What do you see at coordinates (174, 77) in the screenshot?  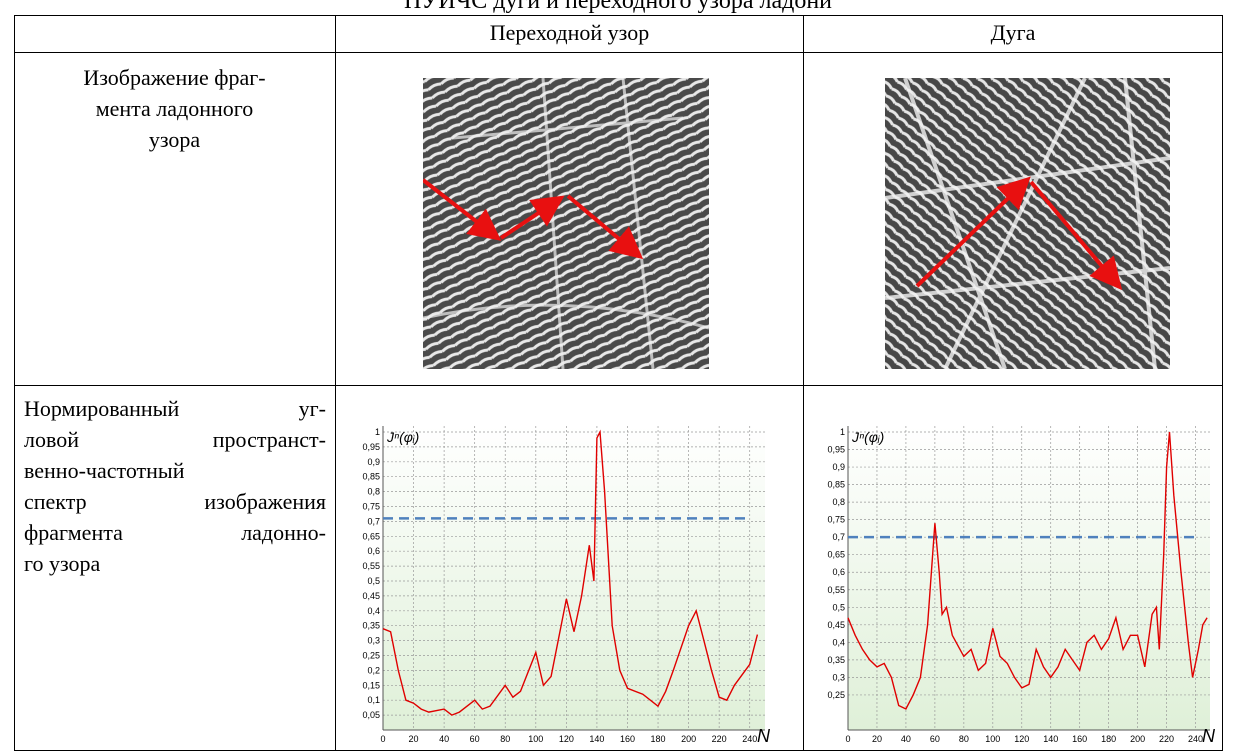 I see `text-line: Изображение фраг-` at bounding box center [174, 77].